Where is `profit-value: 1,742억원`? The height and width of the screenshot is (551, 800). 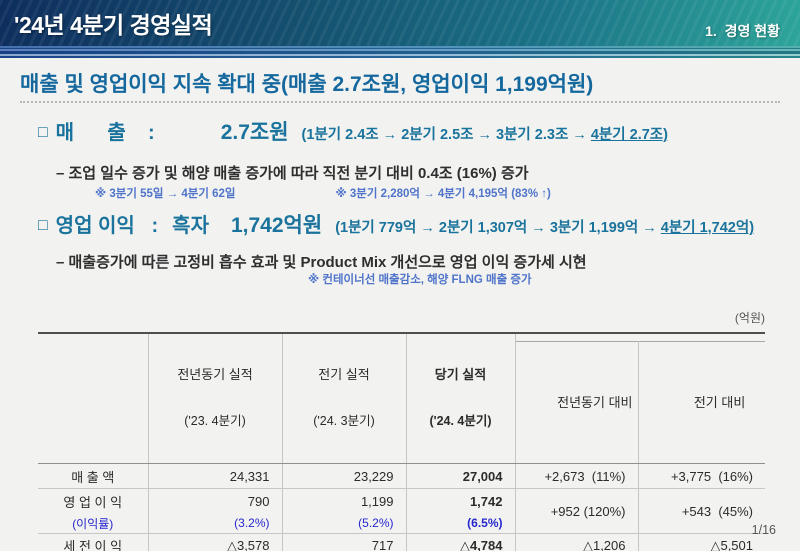 profit-value: 1,742억원 is located at coordinates (276, 225).